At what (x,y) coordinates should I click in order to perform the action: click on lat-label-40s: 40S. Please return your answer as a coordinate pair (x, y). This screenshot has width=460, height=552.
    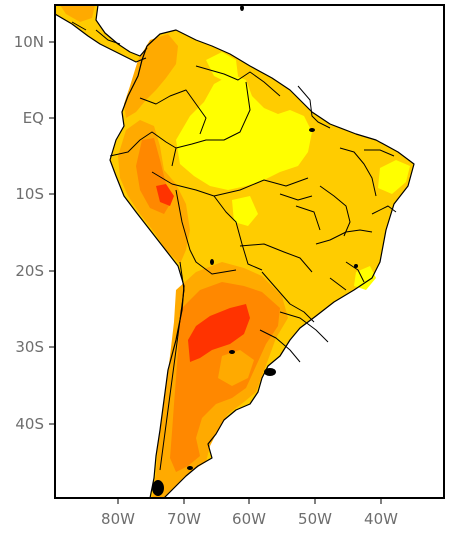
    Looking at the image, I should click on (29, 424).